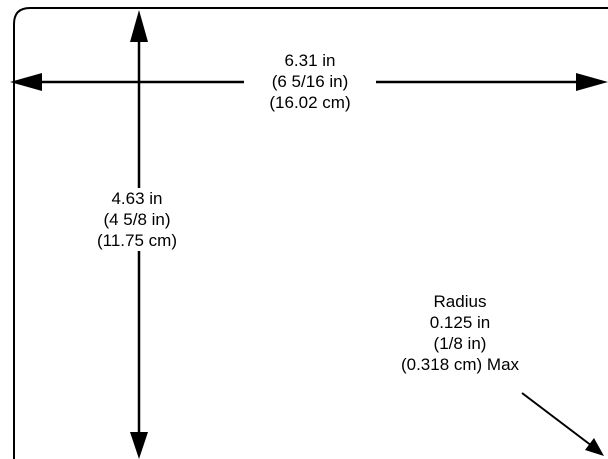 The image size is (608, 459). I want to click on height-arrow-bottom-head, so click(139, 445).